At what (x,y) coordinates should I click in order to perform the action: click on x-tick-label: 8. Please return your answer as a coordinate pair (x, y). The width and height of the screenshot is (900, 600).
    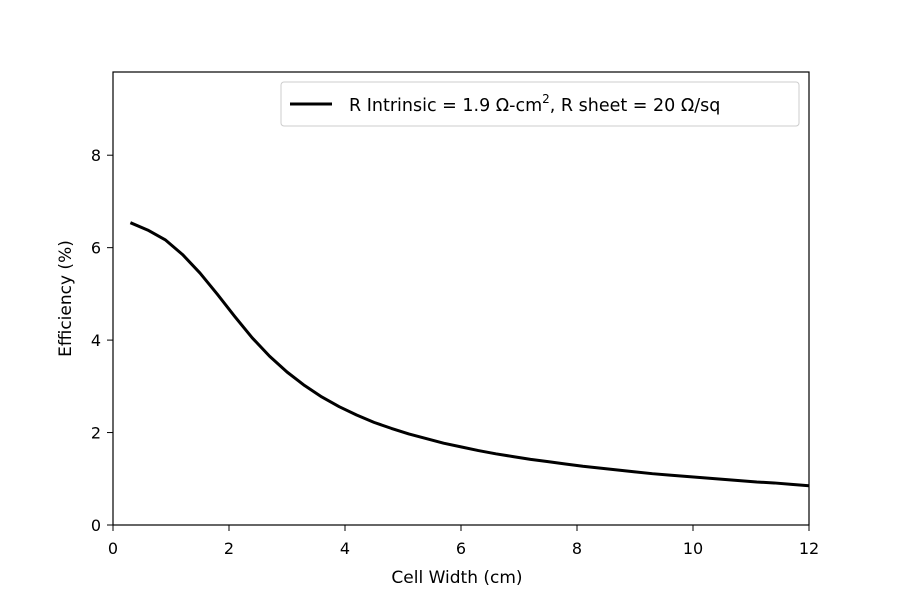
    Looking at the image, I should click on (577, 548).